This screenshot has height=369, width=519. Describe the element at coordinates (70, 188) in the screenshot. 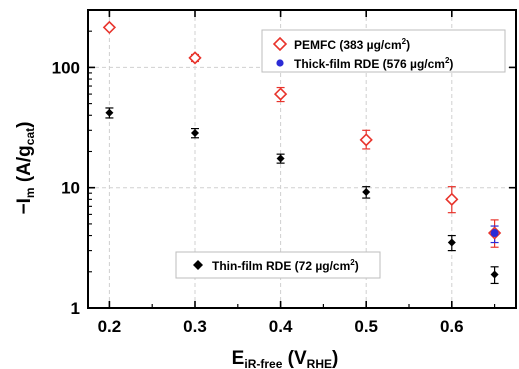

I see `y-tick-label: 10` at that location.